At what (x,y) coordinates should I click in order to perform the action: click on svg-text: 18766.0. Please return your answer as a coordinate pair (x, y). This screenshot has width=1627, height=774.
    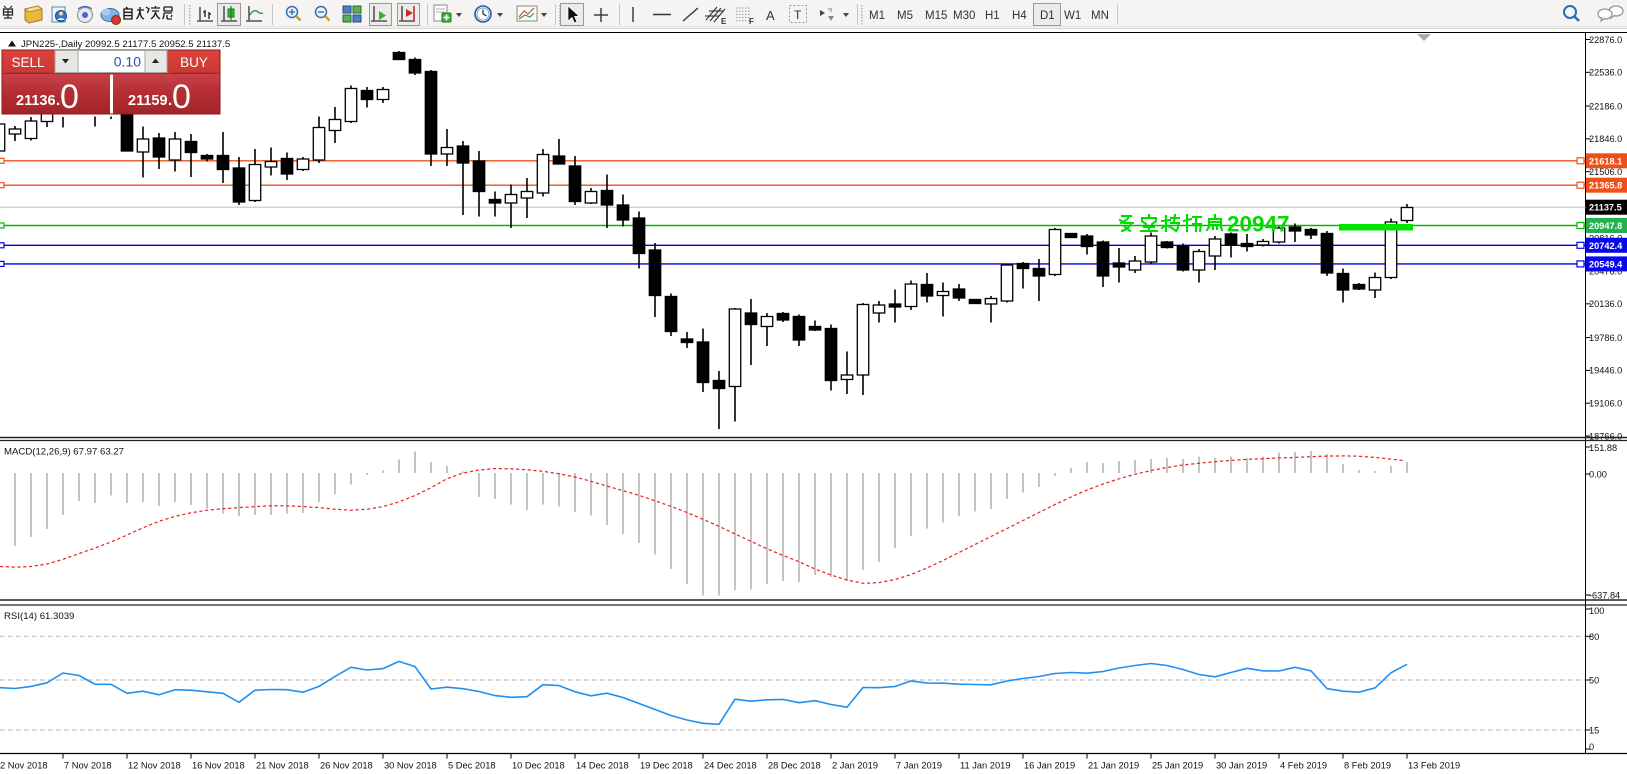
    Looking at the image, I should click on (1605, 436).